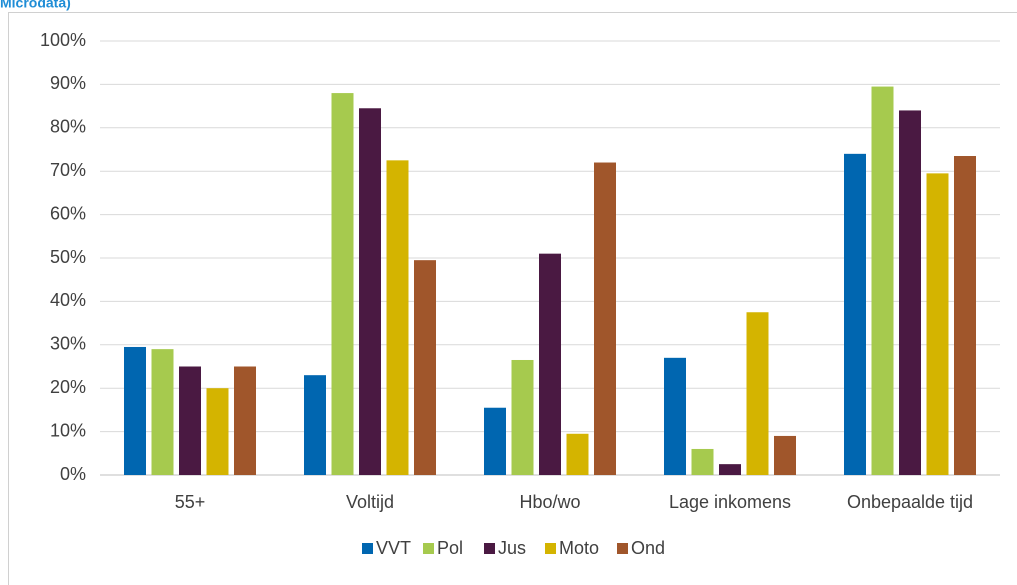  Describe the element at coordinates (910, 502) in the screenshot. I see `x-tick-label: Onbepaalde tijd` at that location.